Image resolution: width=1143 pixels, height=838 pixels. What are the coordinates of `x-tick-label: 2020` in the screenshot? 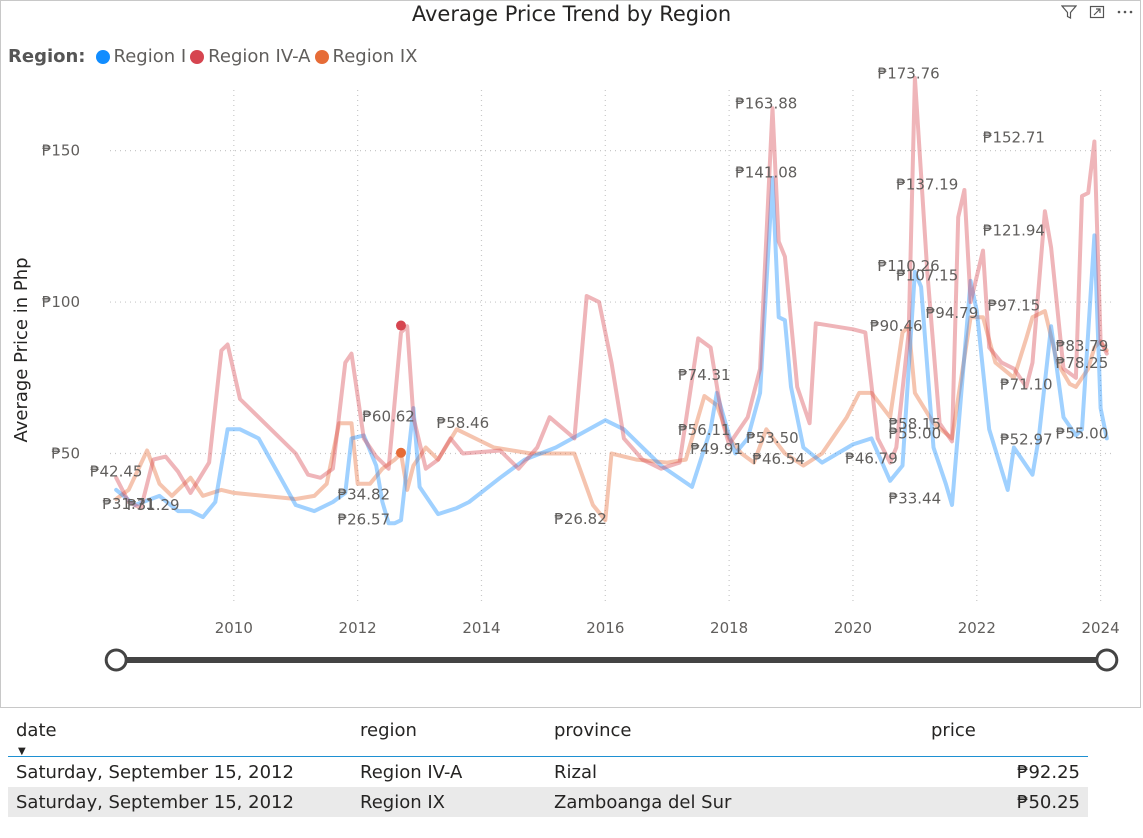 It's located at (853, 628).